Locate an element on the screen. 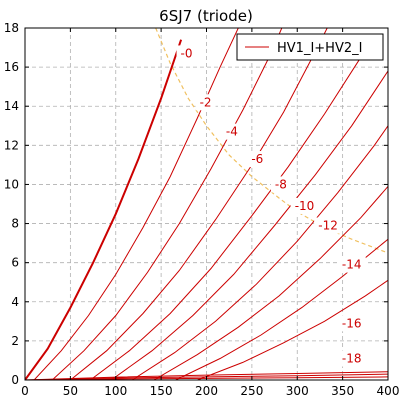  x-tick-label: 0 is located at coordinates (25, 391).